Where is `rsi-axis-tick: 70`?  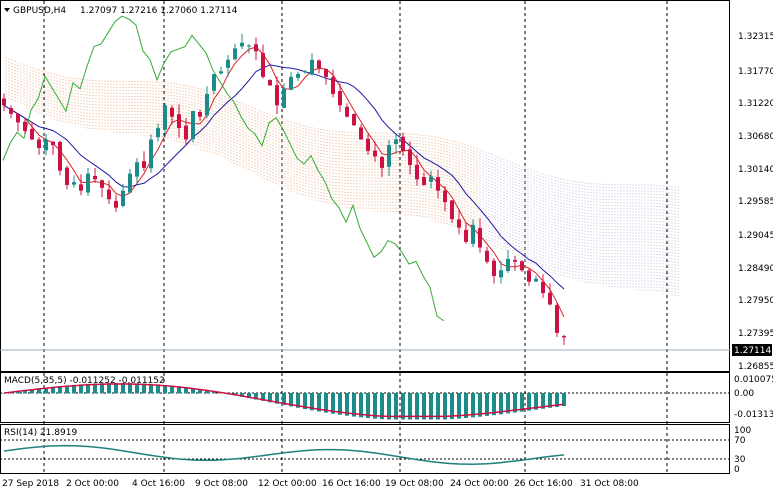
rsi-axis-tick: 70 is located at coordinates (740, 441).